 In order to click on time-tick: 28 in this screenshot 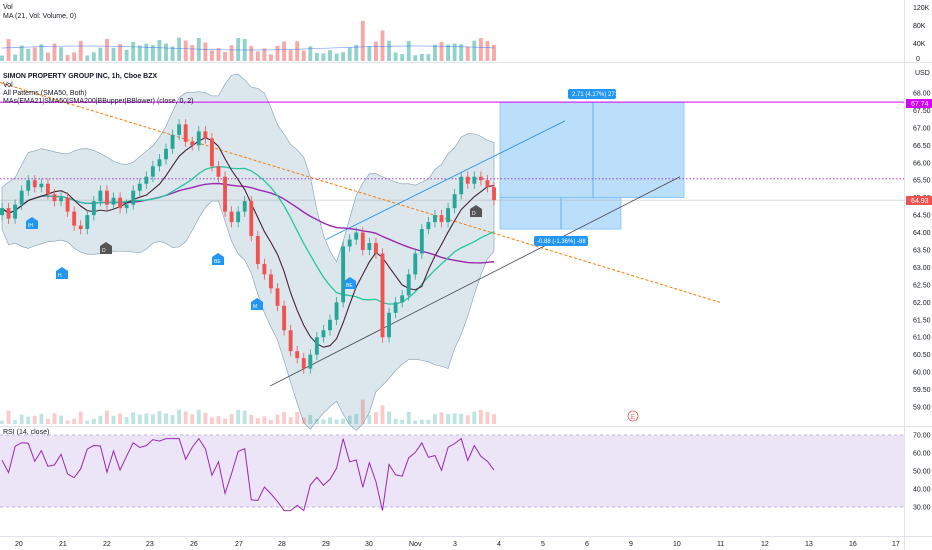, I will do `click(282, 544)`.